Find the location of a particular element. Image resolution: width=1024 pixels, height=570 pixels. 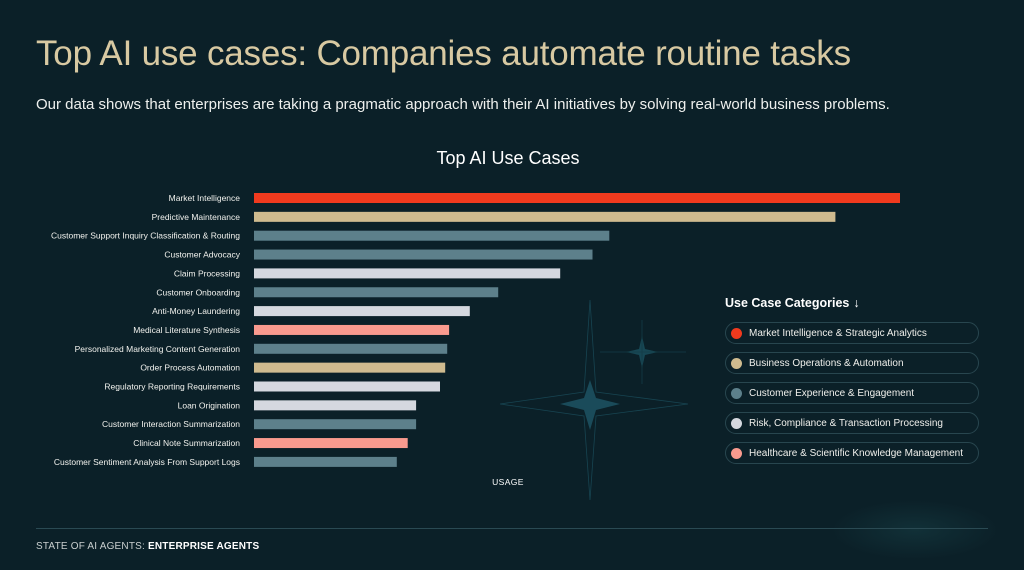

category-label: Clinical Note Summarization is located at coordinates (186, 443).